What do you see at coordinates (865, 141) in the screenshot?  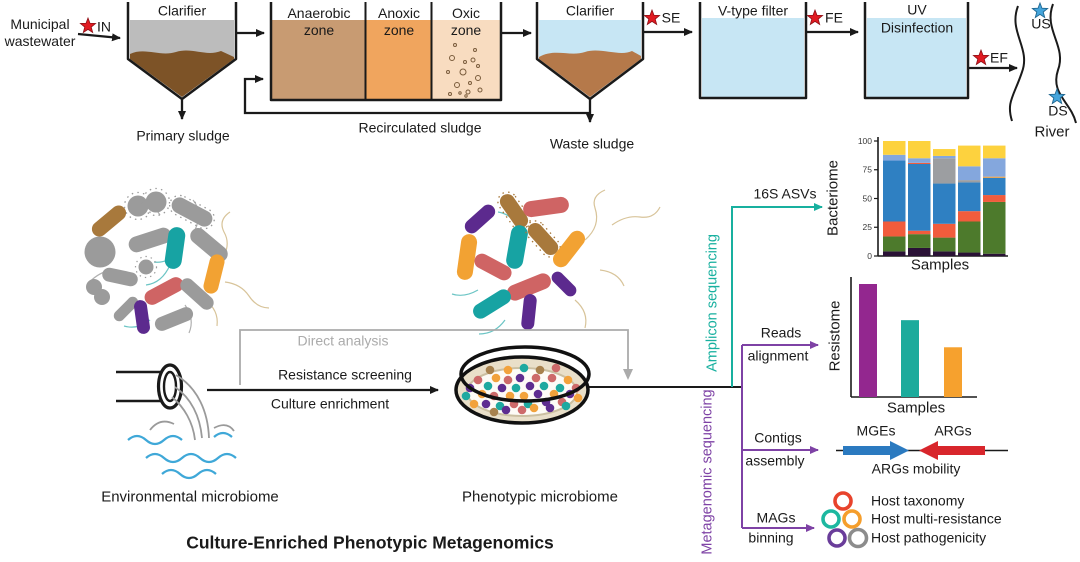 I see `svg-text: 100` at bounding box center [865, 141].